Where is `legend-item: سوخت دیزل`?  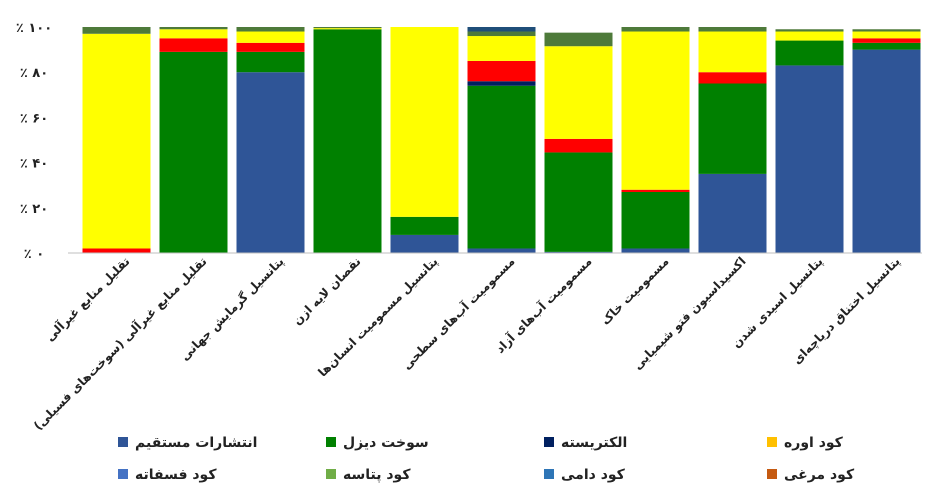 legend-item: سوخت دیزل is located at coordinates (377, 443).